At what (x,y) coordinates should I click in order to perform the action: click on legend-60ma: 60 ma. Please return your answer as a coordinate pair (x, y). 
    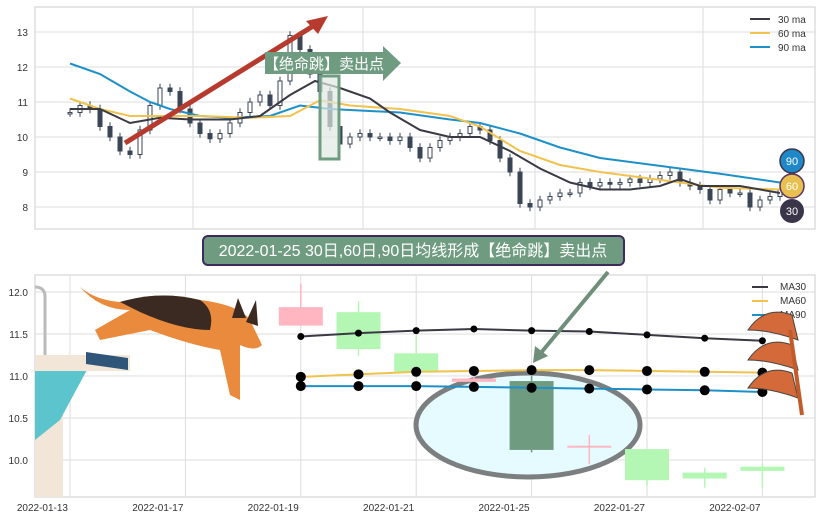
    Looking at the image, I should click on (792, 34).